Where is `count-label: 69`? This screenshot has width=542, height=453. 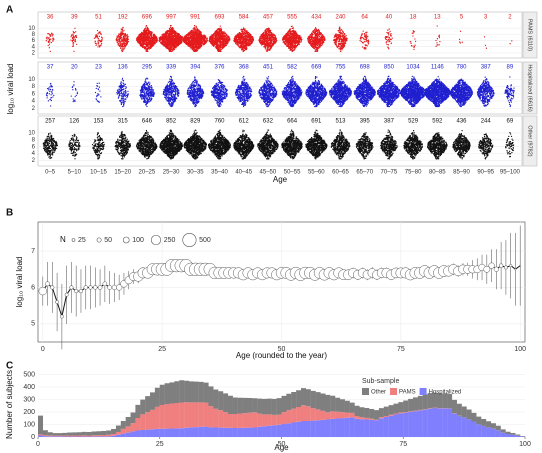
count-label: 69 is located at coordinates (510, 122).